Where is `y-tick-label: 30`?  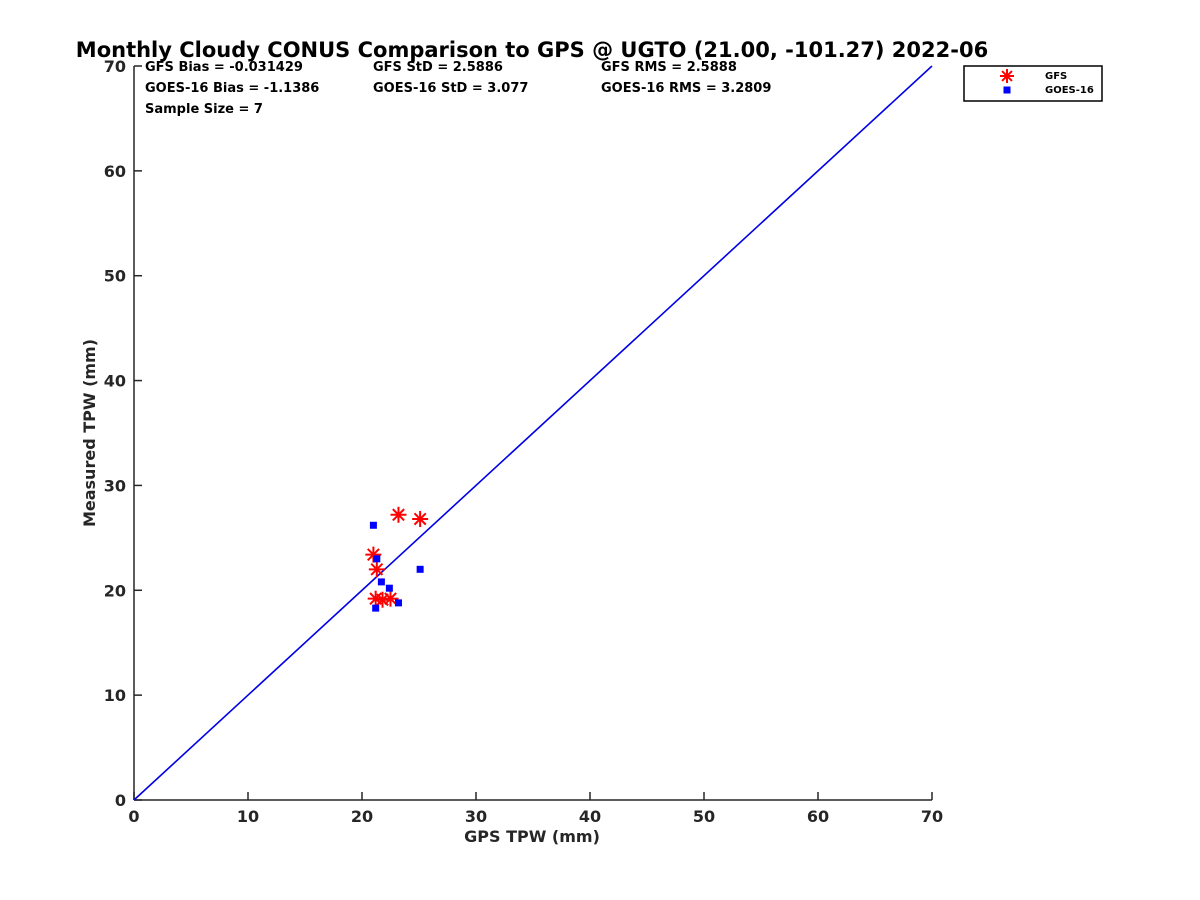
y-tick-label: 30 is located at coordinates (115, 485).